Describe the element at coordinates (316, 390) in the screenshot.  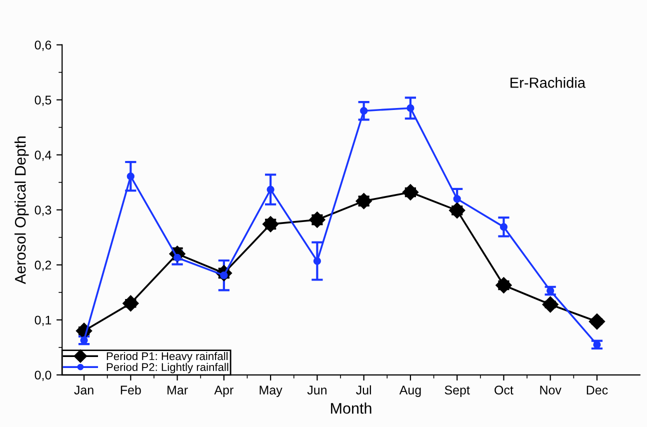
I see `x-tick-label: Jun` at that location.